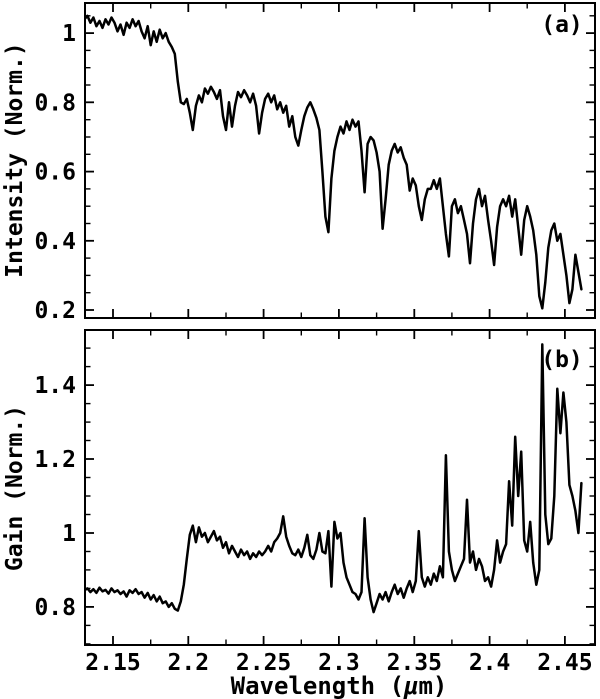  Describe the element at coordinates (69, 34) in the screenshot. I see `panel-a-y-tick-label: 1` at that location.